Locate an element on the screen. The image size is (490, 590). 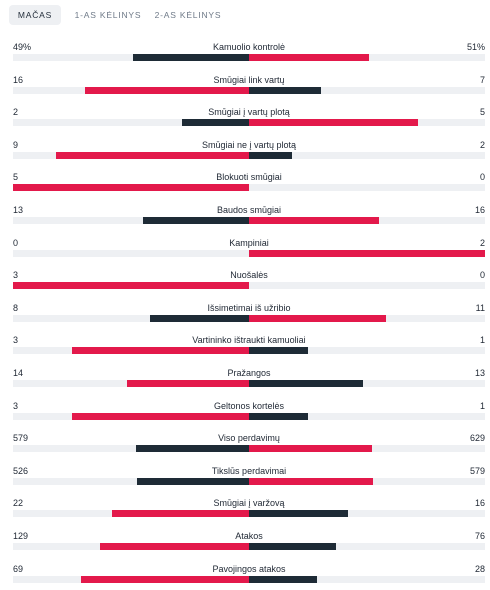
stat-row: 526 Tikslūs perdavimai 579 is located at coordinates (249, 470).